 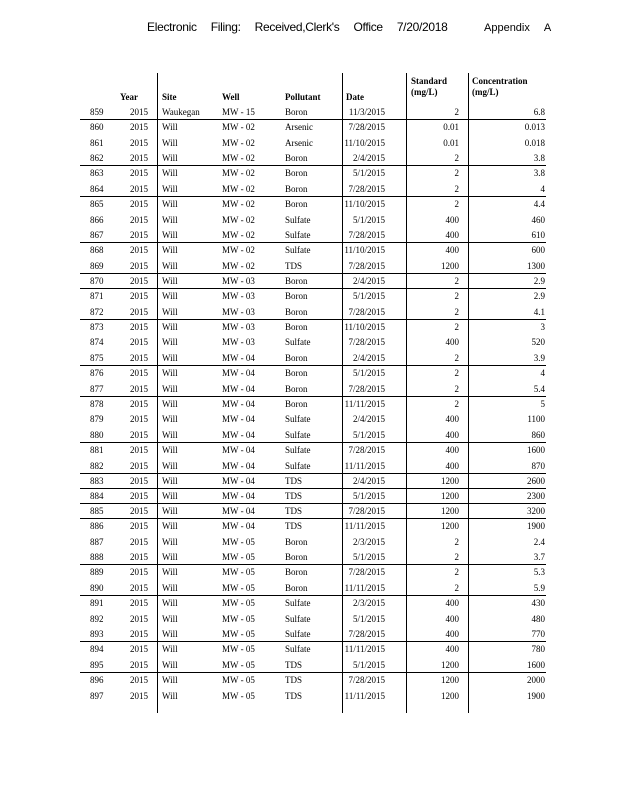 I want to click on concentration-cell: 2600, so click(x=536, y=480).